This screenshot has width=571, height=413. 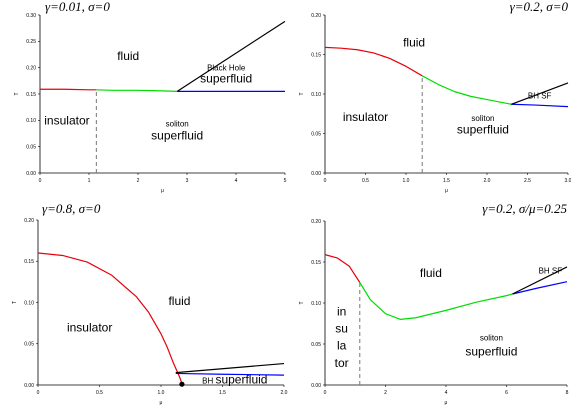 What do you see at coordinates (40, 181) in the screenshot?
I see `chart-1-x-tick-label: 0` at bounding box center [40, 181].